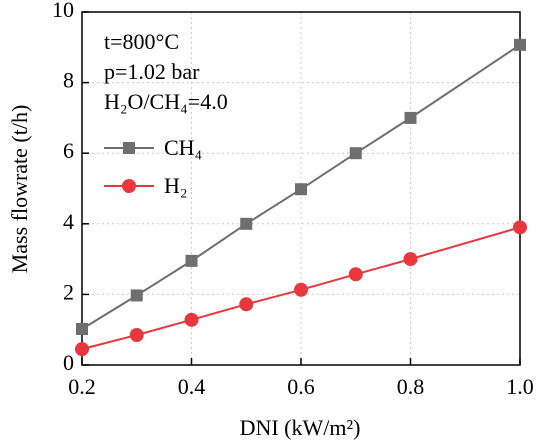 The height and width of the screenshot is (445, 541). What do you see at coordinates (63, 11) in the screenshot?
I see `y-tick-label: 10` at bounding box center [63, 11].